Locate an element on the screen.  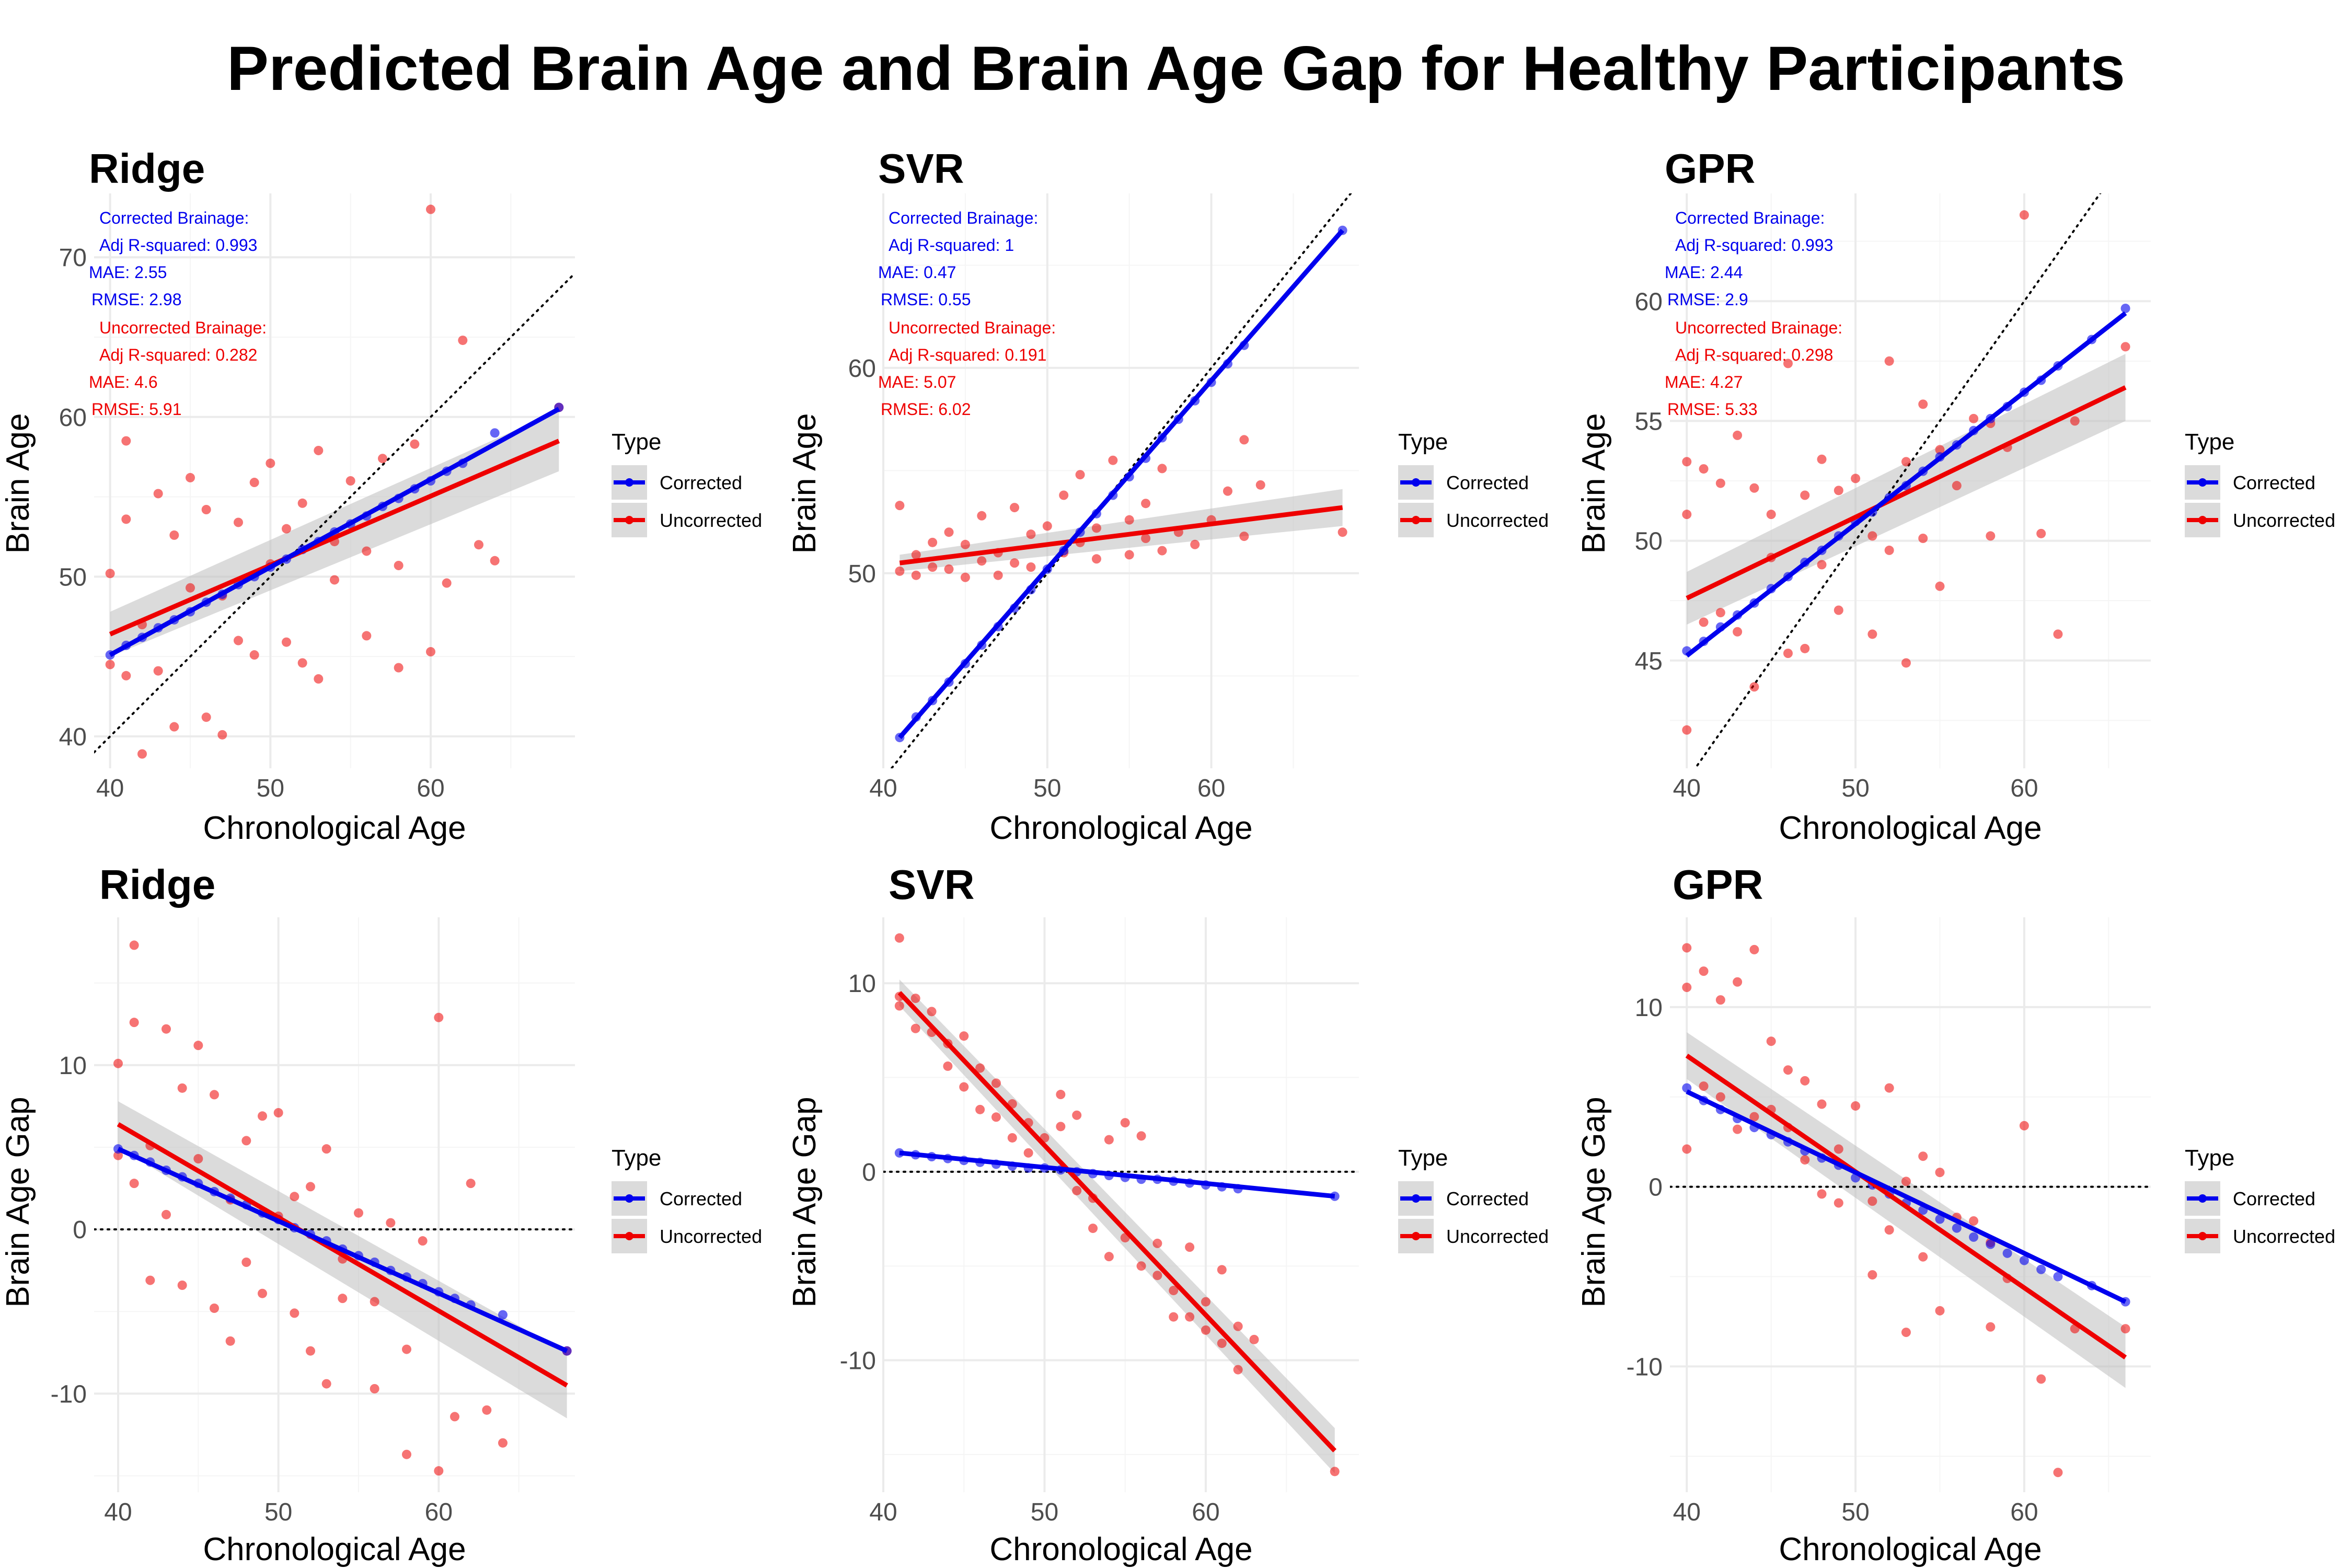
panel-title: SVR is located at coordinates (932, 884).